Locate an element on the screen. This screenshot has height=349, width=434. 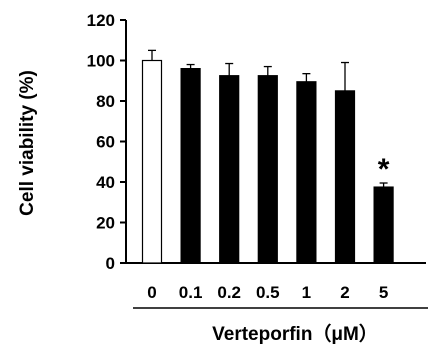
significance-mark: * is located at coordinates (384, 169).